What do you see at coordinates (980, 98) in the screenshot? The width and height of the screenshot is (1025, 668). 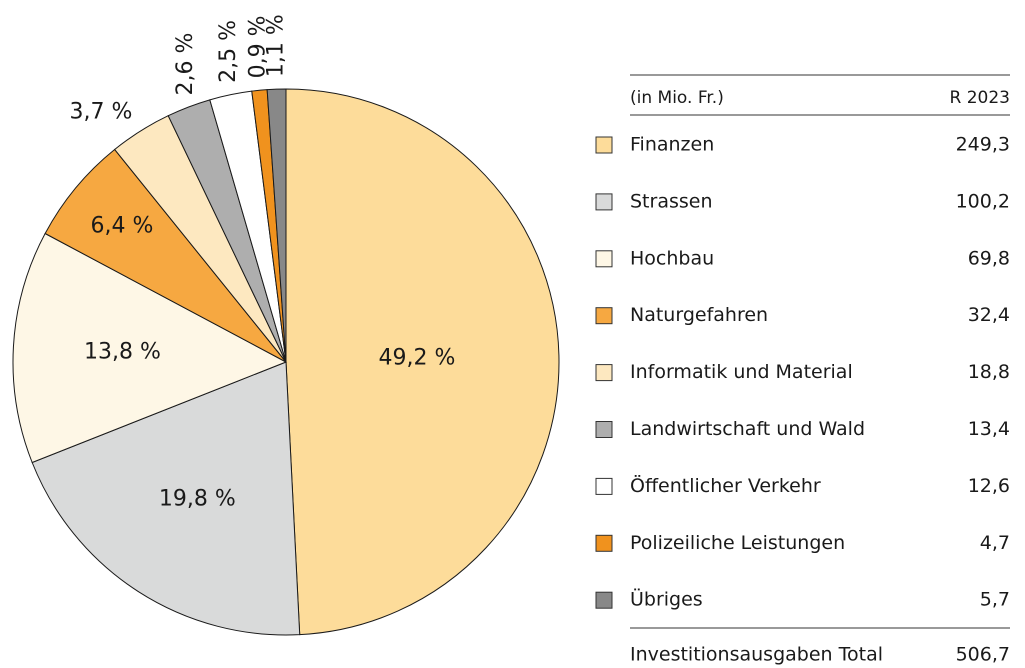 I see `table-header-year: R 2023` at bounding box center [980, 98].